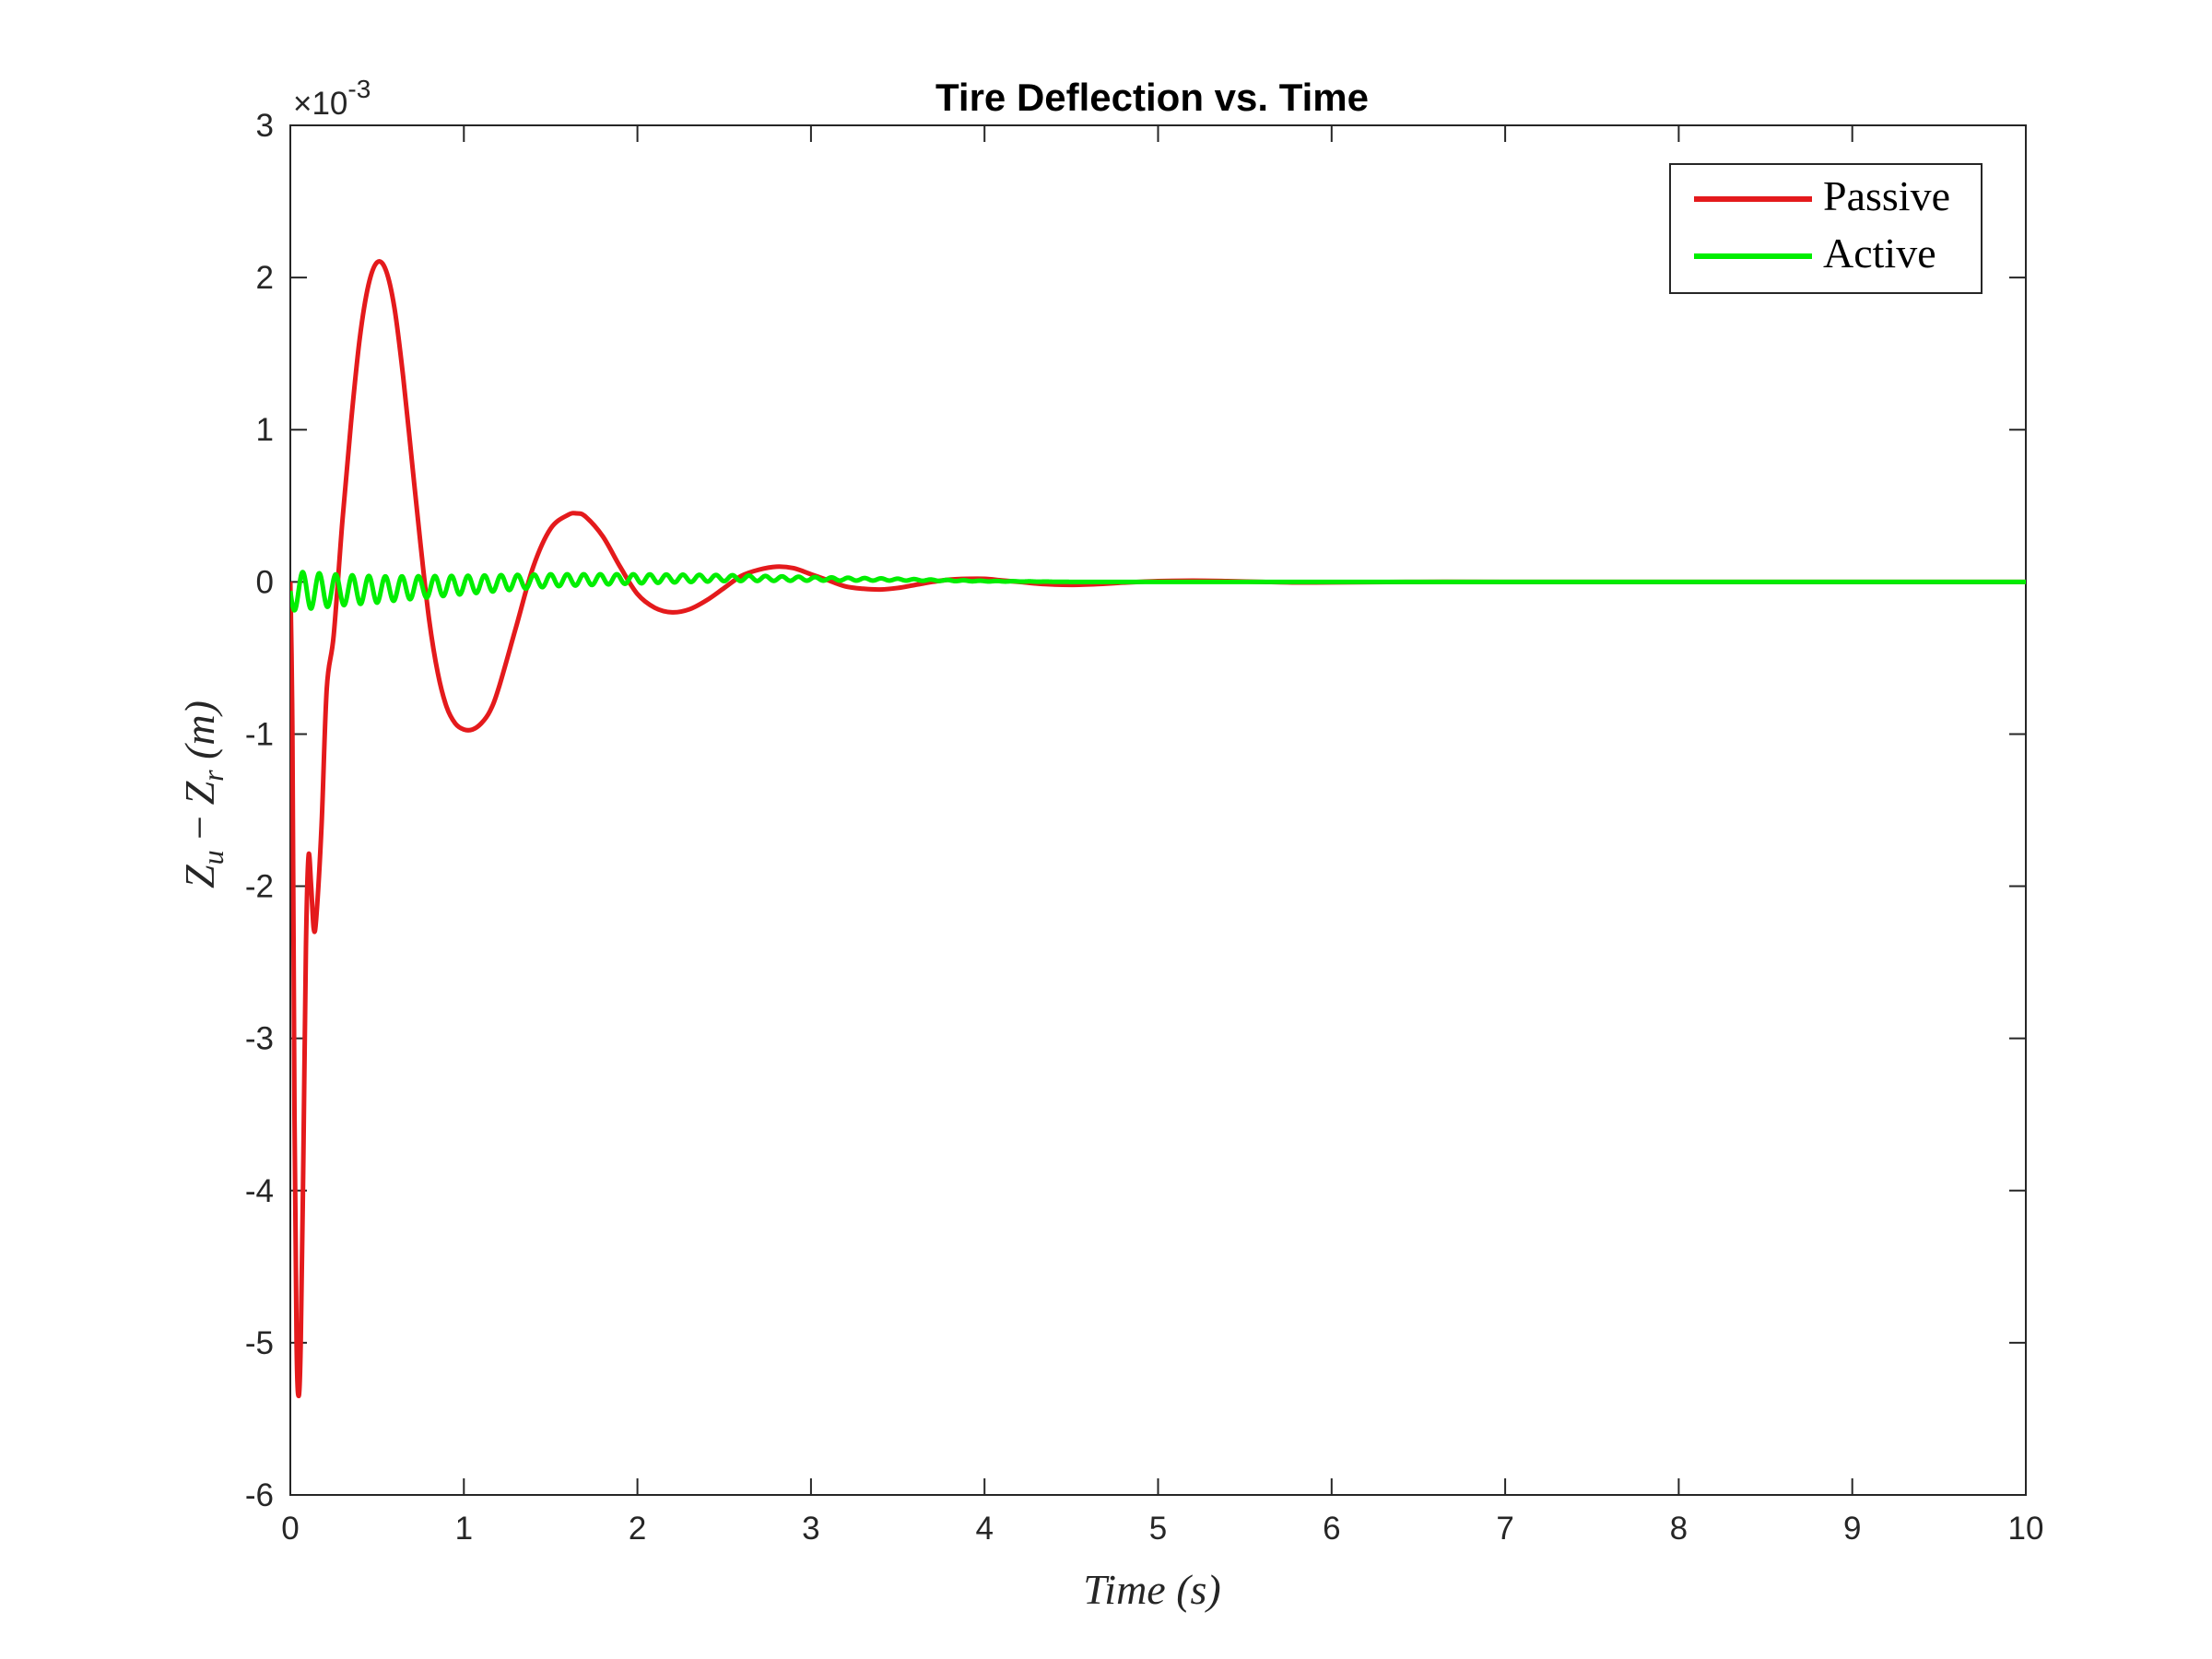  What do you see at coordinates (1504, 1529) in the screenshot?
I see `x-tick-label: 7` at bounding box center [1504, 1529].